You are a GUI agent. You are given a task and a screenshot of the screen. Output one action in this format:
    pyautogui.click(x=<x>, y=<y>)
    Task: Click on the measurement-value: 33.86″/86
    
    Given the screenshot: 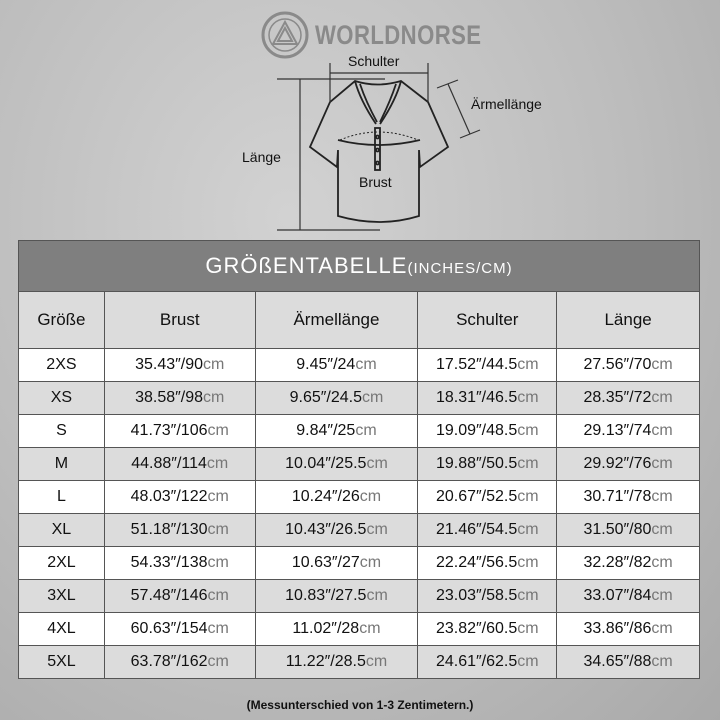 What is the action you would take?
    pyautogui.click(x=617, y=628)
    